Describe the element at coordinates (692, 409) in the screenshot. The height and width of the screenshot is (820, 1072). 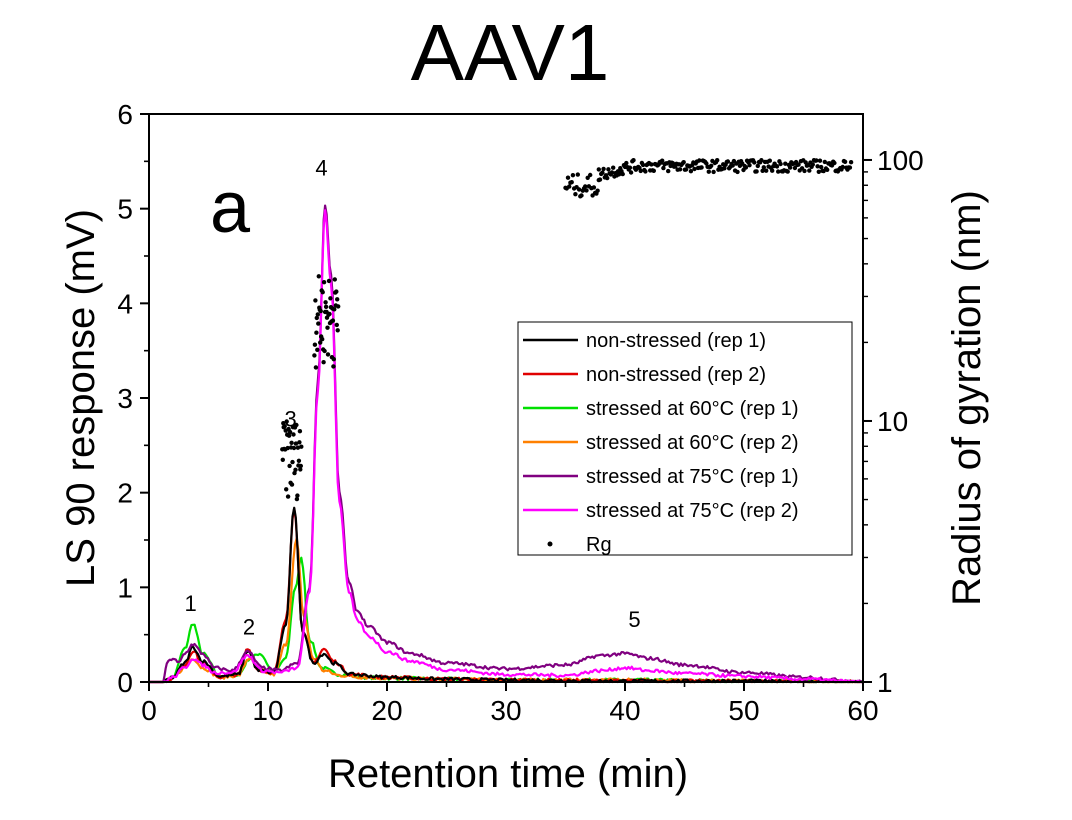
I see `legend-label: stressed at 60°C (rep 1)` at that location.